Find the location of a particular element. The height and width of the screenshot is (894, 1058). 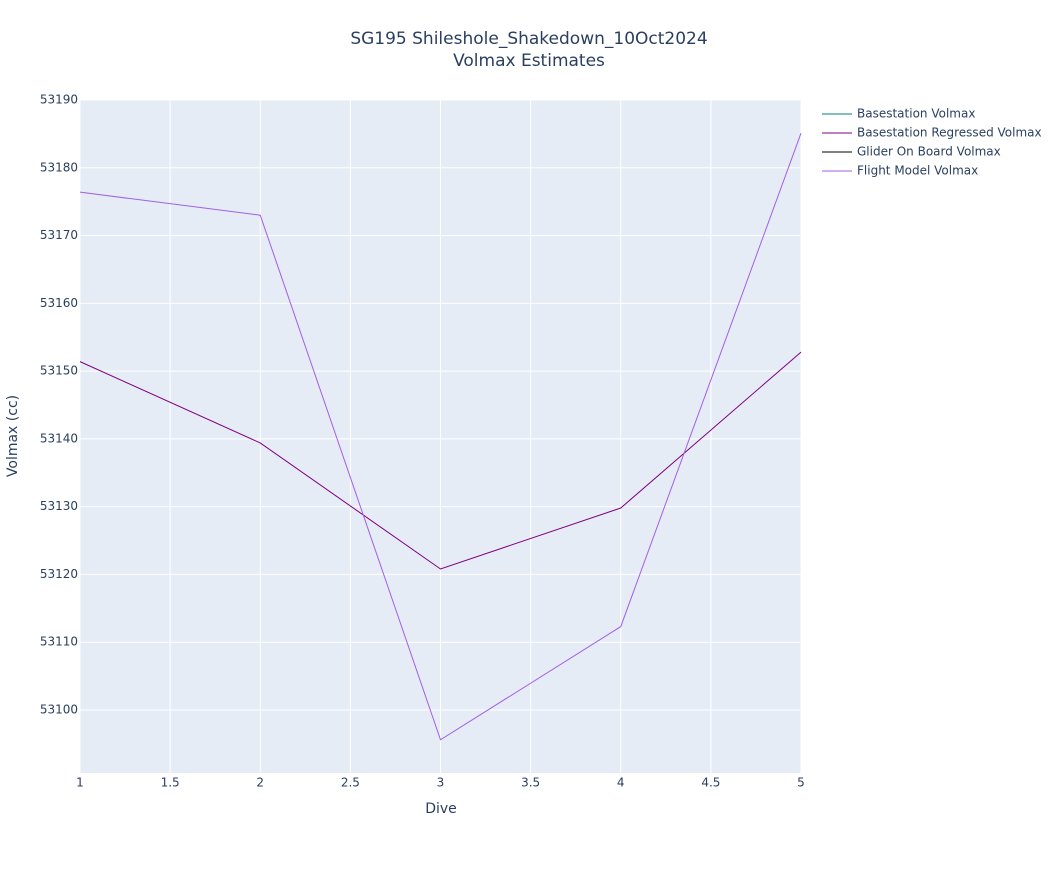

x-tick-label: 2 is located at coordinates (260, 783).